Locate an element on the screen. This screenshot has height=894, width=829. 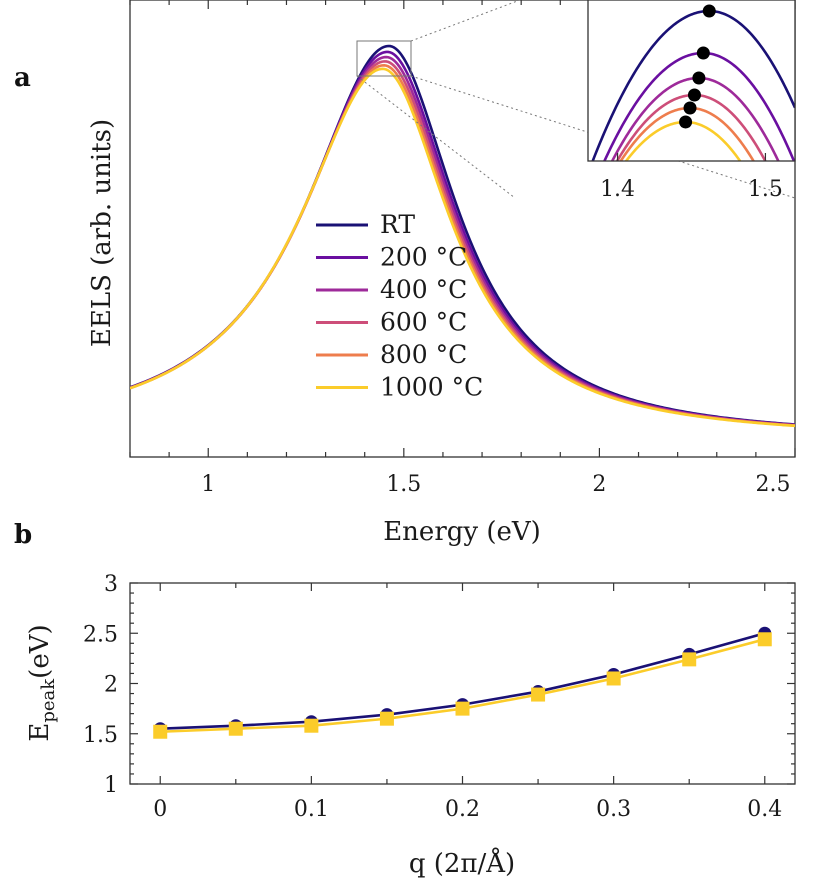
panel-label-b: b is located at coordinates (23, 535).